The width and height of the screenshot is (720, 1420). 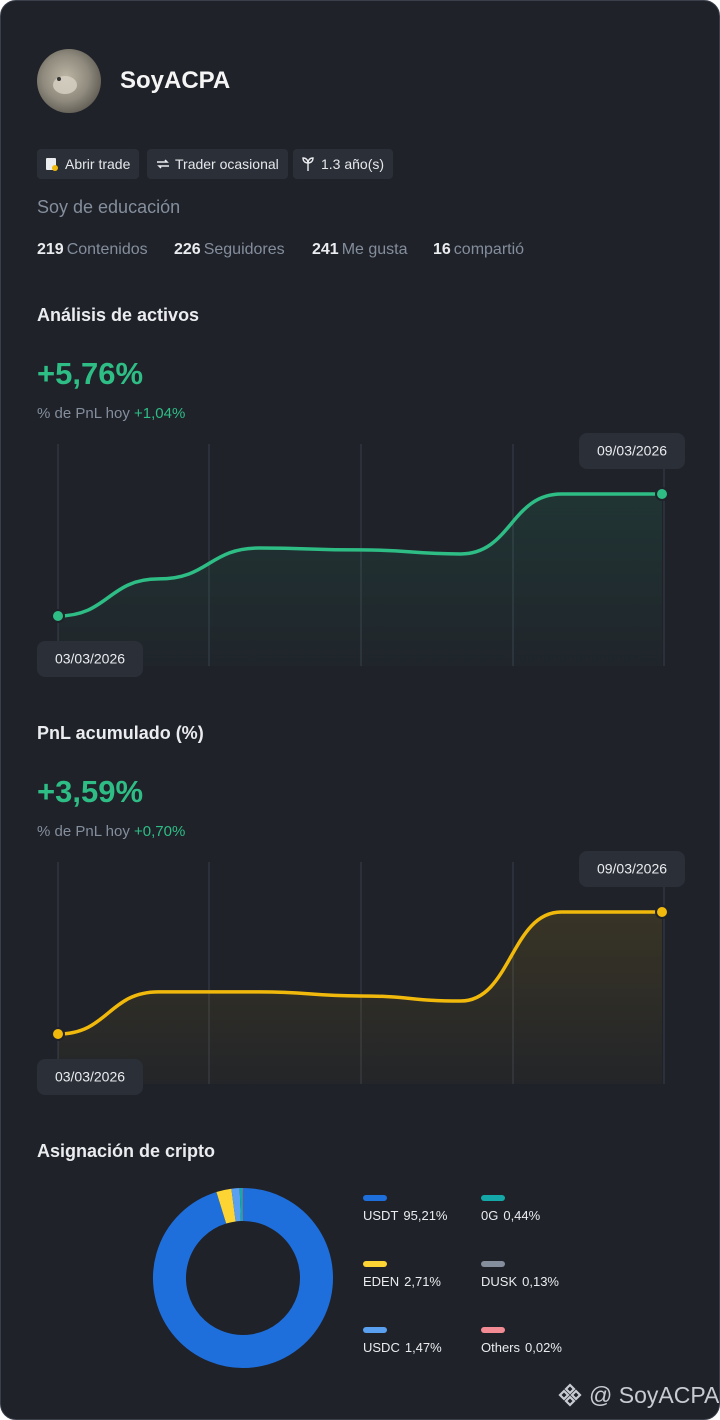 What do you see at coordinates (109, 207) in the screenshot?
I see `bio: Soy de educación` at bounding box center [109, 207].